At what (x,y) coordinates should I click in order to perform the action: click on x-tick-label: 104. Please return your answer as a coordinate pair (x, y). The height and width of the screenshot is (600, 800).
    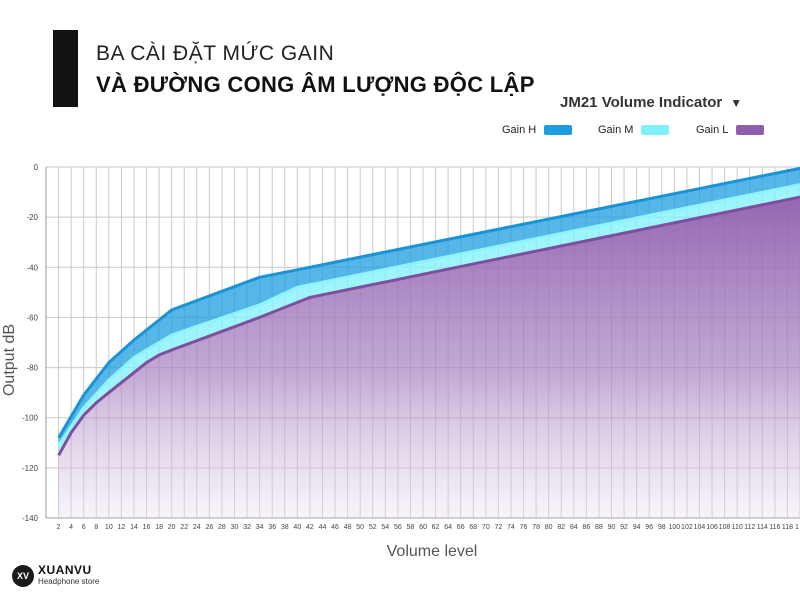
    Looking at the image, I should click on (700, 527).